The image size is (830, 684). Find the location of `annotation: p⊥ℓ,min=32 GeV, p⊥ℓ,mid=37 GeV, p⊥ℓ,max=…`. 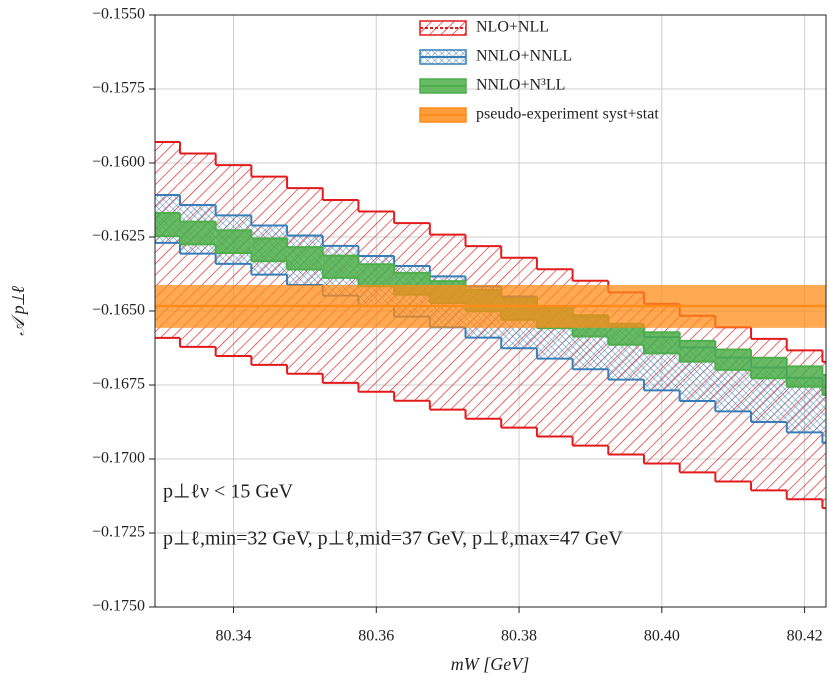

annotation: p⊥ℓ,min=32 GeV, p⊥ℓ,mid=37 GeV, p⊥ℓ,max=… is located at coordinates (393, 539).